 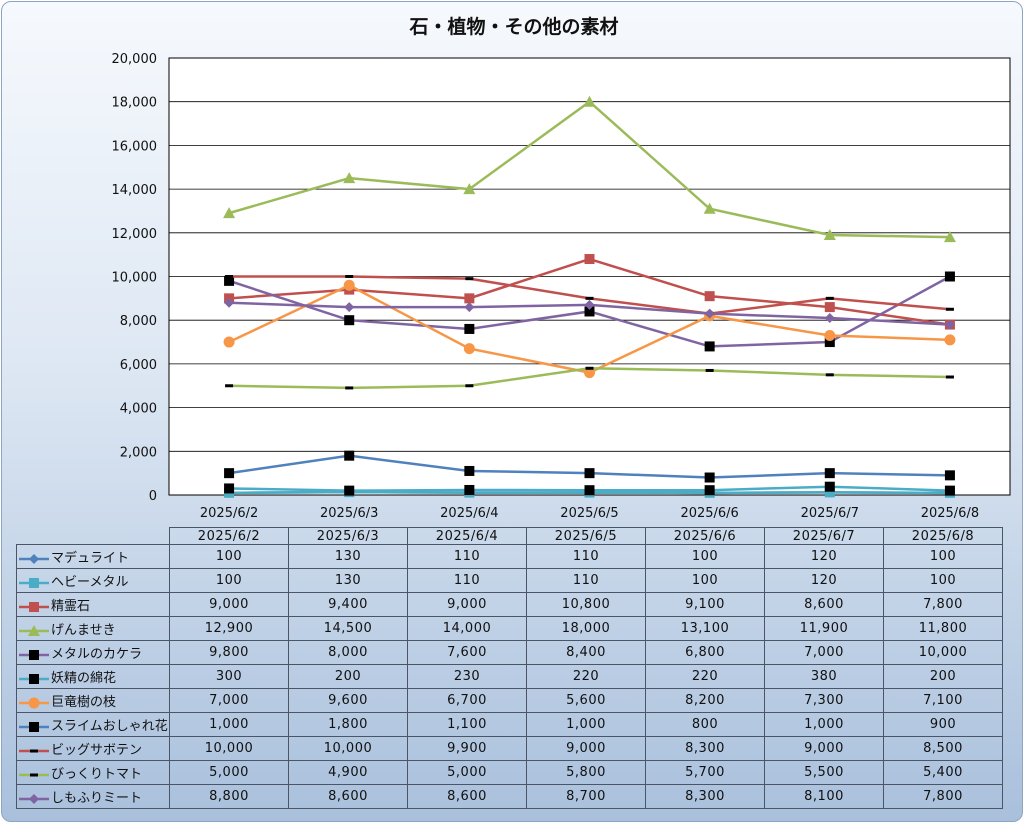 I want to click on table-cell: 8,000, so click(x=348, y=652).